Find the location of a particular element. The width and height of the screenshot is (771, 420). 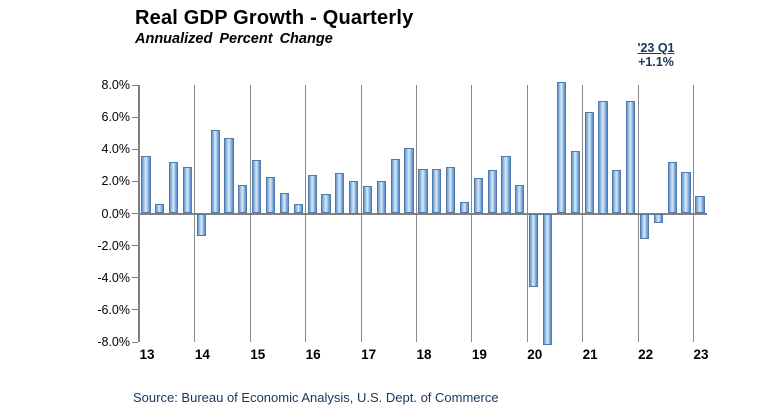

bar-2014-q4 is located at coordinates (243, 199).